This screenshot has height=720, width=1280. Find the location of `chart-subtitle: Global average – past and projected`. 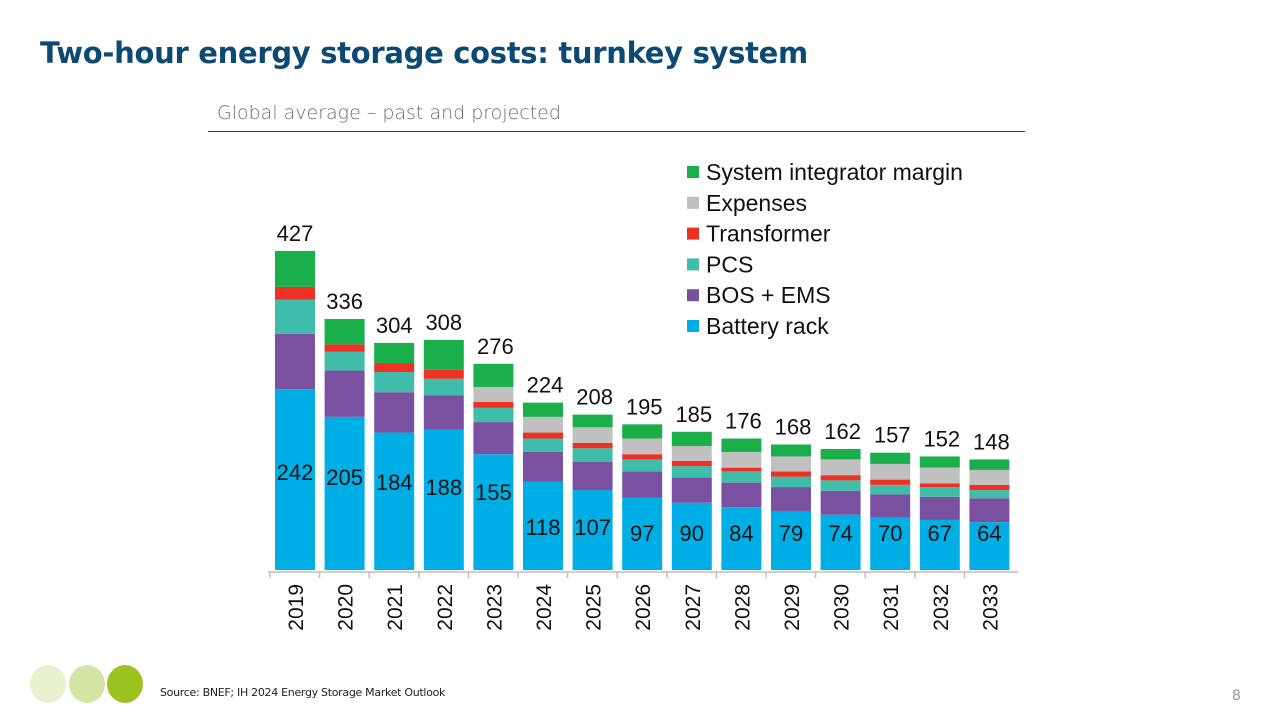

chart-subtitle: Global average – past and projected is located at coordinates (389, 113).